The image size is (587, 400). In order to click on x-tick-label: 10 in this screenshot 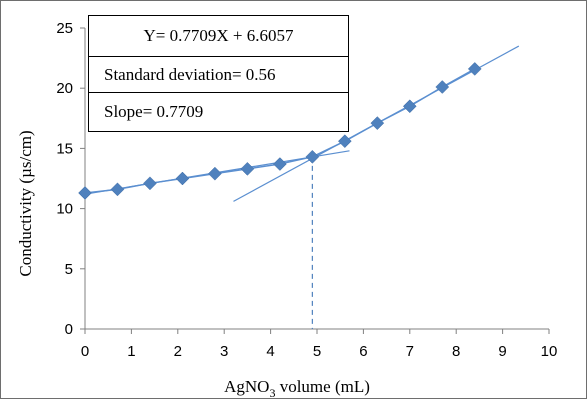, I will do `click(549, 351)`.